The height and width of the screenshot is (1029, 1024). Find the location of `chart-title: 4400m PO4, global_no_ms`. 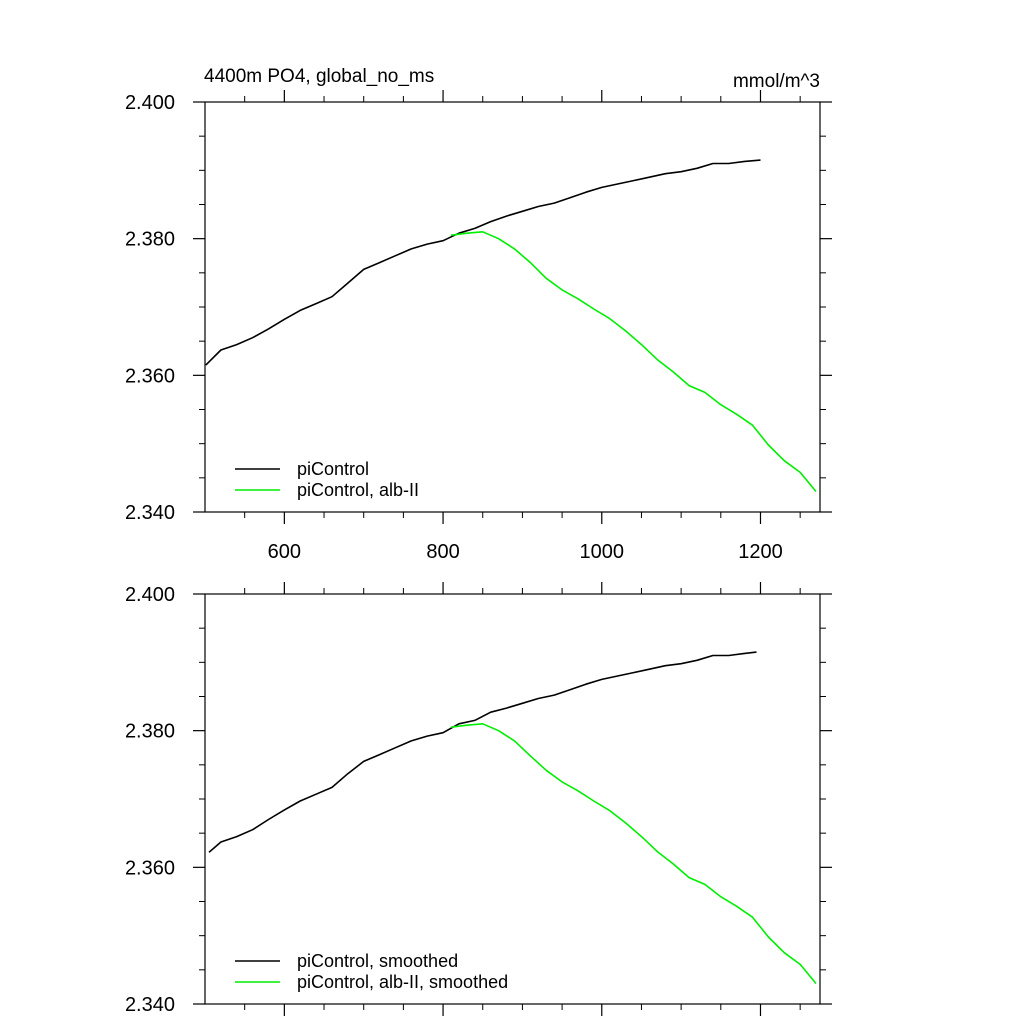

chart-title: 4400m PO4, global_no_ms is located at coordinates (319, 76).